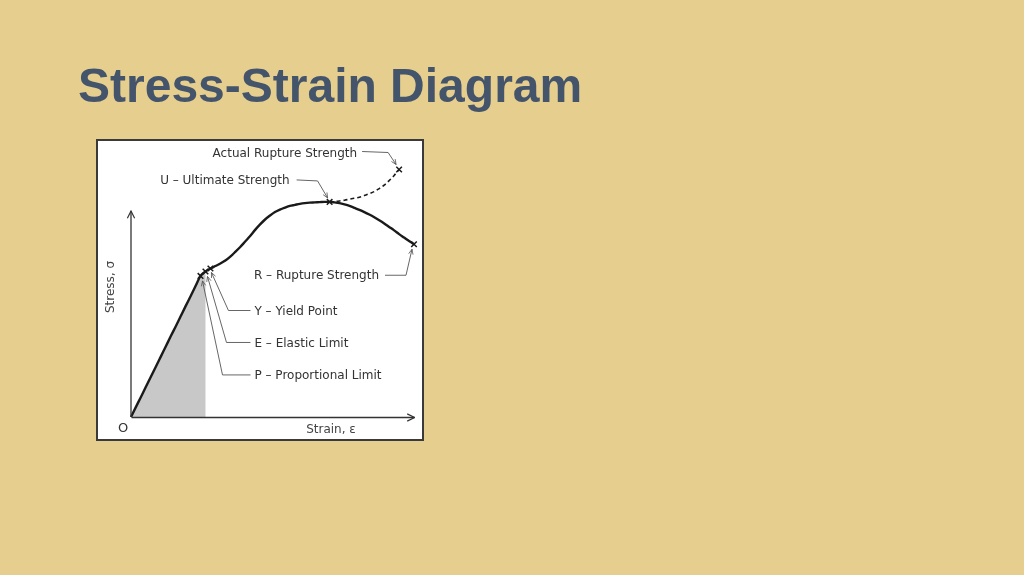 The width and height of the screenshot is (1024, 575). What do you see at coordinates (318, 375) in the screenshot?
I see `annotation: P – Proportional Limit` at bounding box center [318, 375].